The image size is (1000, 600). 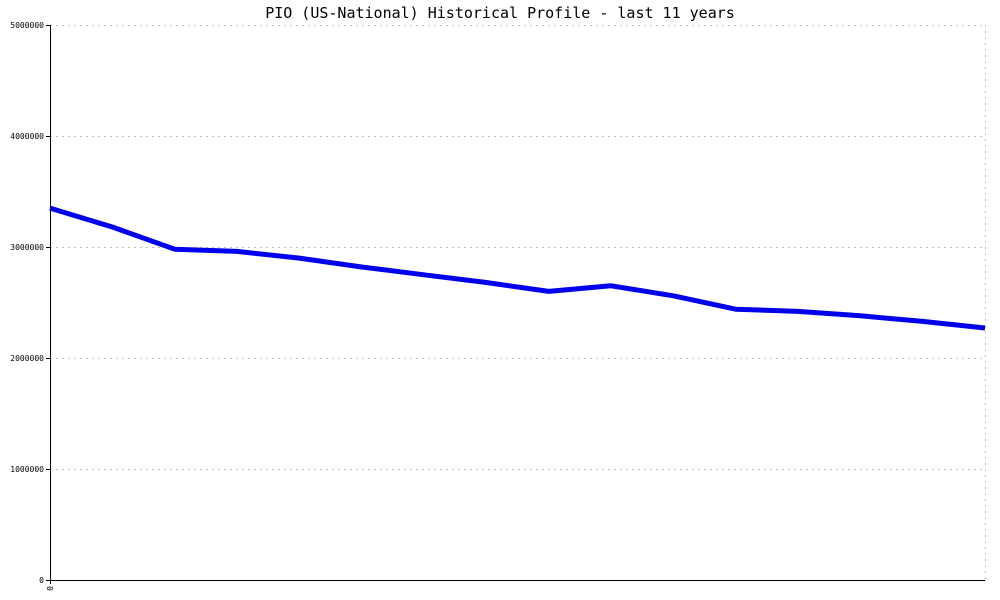 I want to click on y-tick-label-5: 5000000, so click(x=27, y=25).